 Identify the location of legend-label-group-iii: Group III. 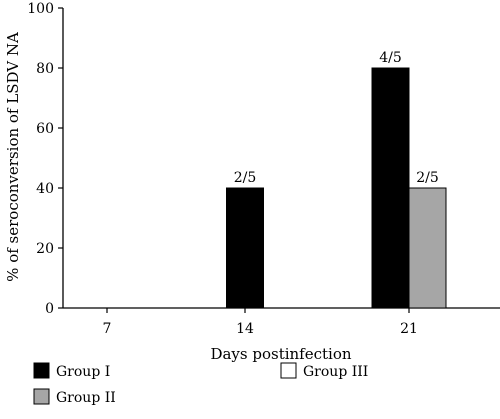
(335, 372).